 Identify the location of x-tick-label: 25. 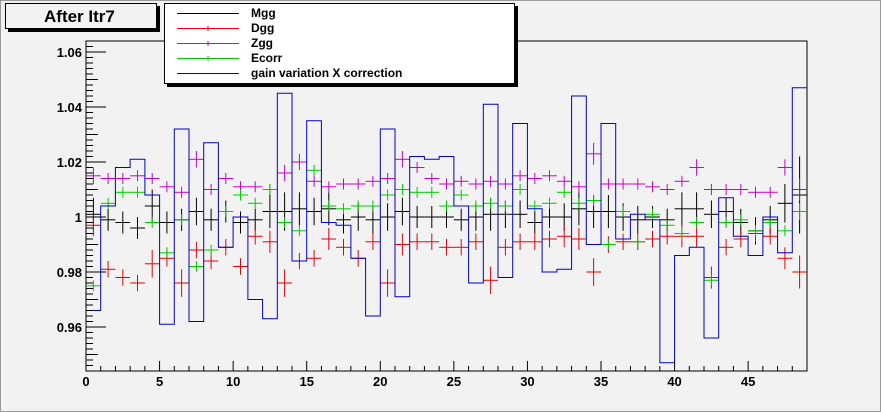
(454, 381).